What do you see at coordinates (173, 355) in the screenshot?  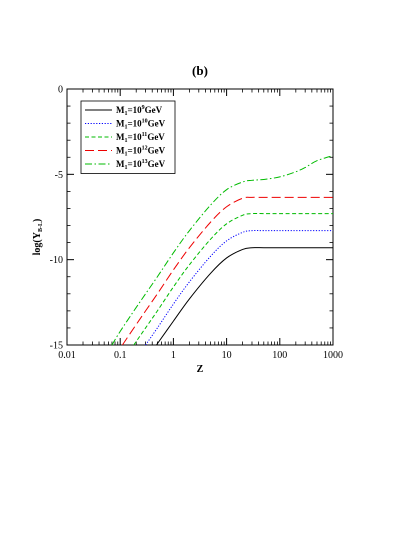 I see `x-tick-label: 1` at bounding box center [173, 355].